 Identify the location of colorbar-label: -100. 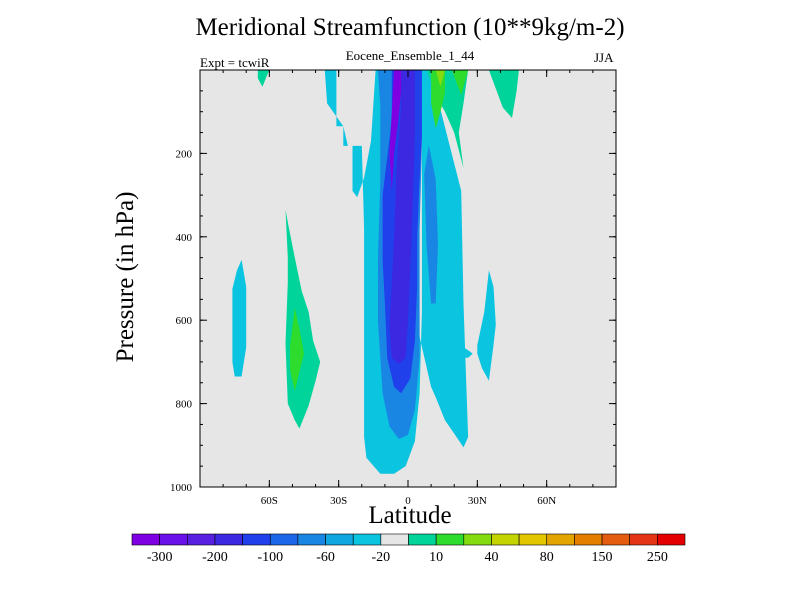
(270, 557).